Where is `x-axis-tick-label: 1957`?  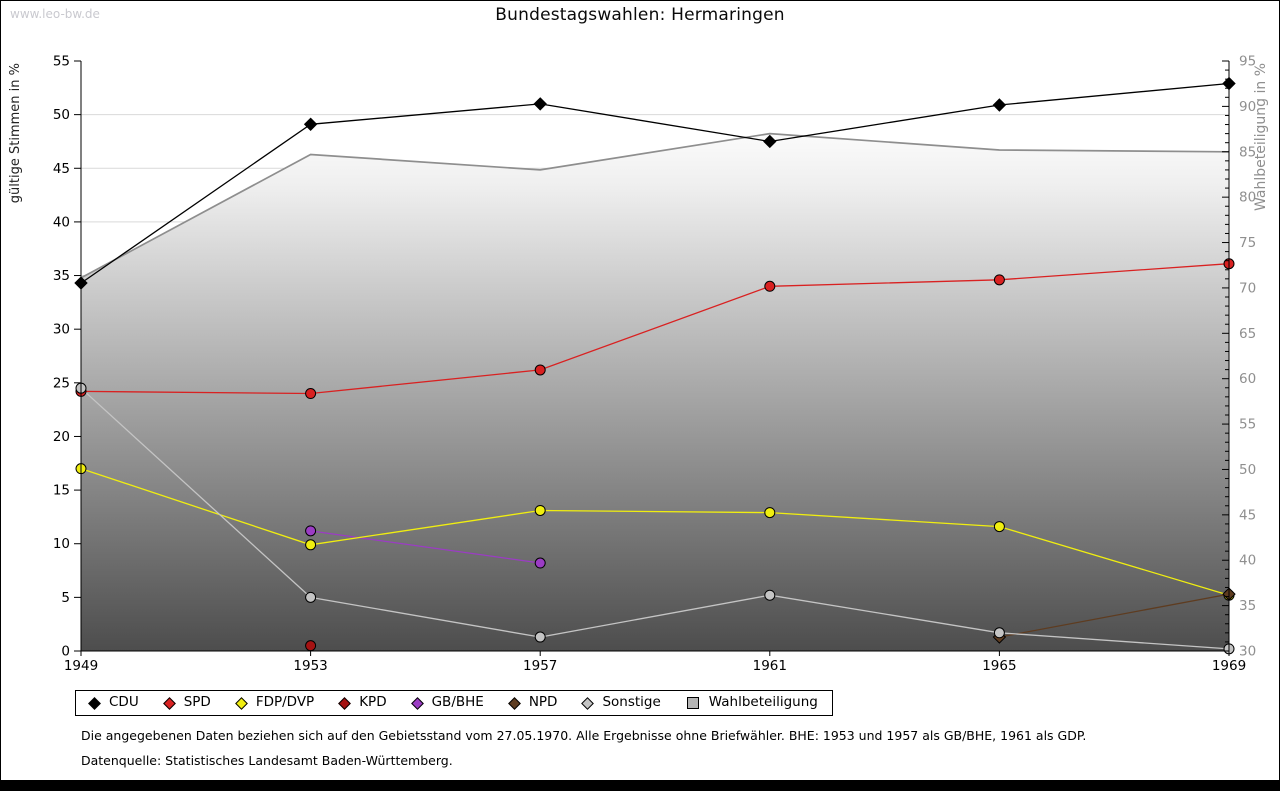
x-axis-tick-label: 1957 is located at coordinates (540, 666).